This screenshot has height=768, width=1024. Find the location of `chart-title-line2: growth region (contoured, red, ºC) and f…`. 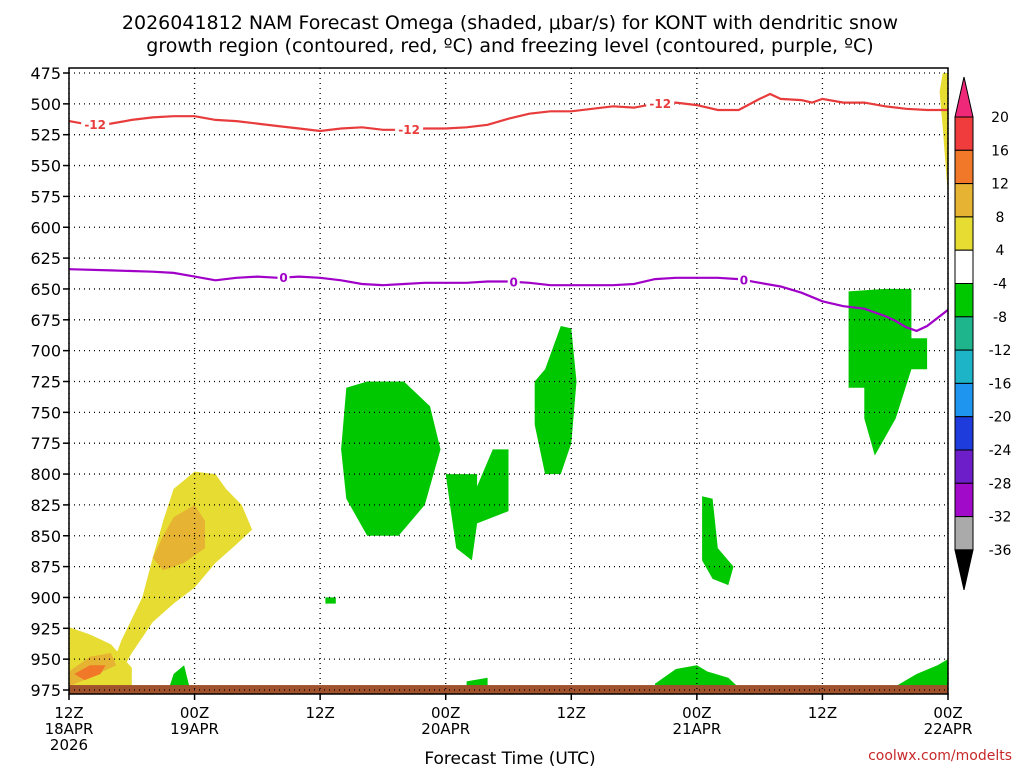

chart-title-line2: growth region (contoured, red, ºC) and f… is located at coordinates (509, 46).